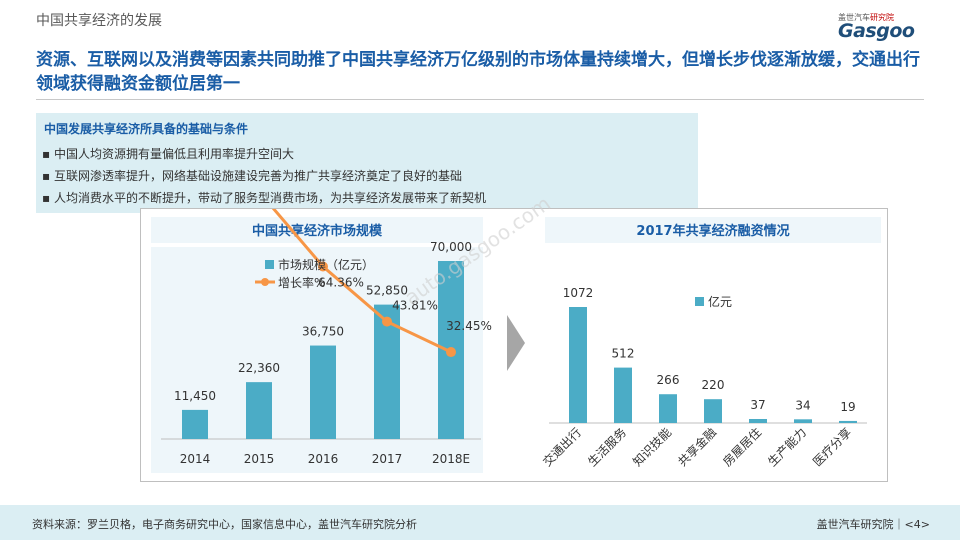 This screenshot has height=540, width=960. What do you see at coordinates (699, 301) in the screenshot?
I see `right-legend-swatch` at bounding box center [699, 301].